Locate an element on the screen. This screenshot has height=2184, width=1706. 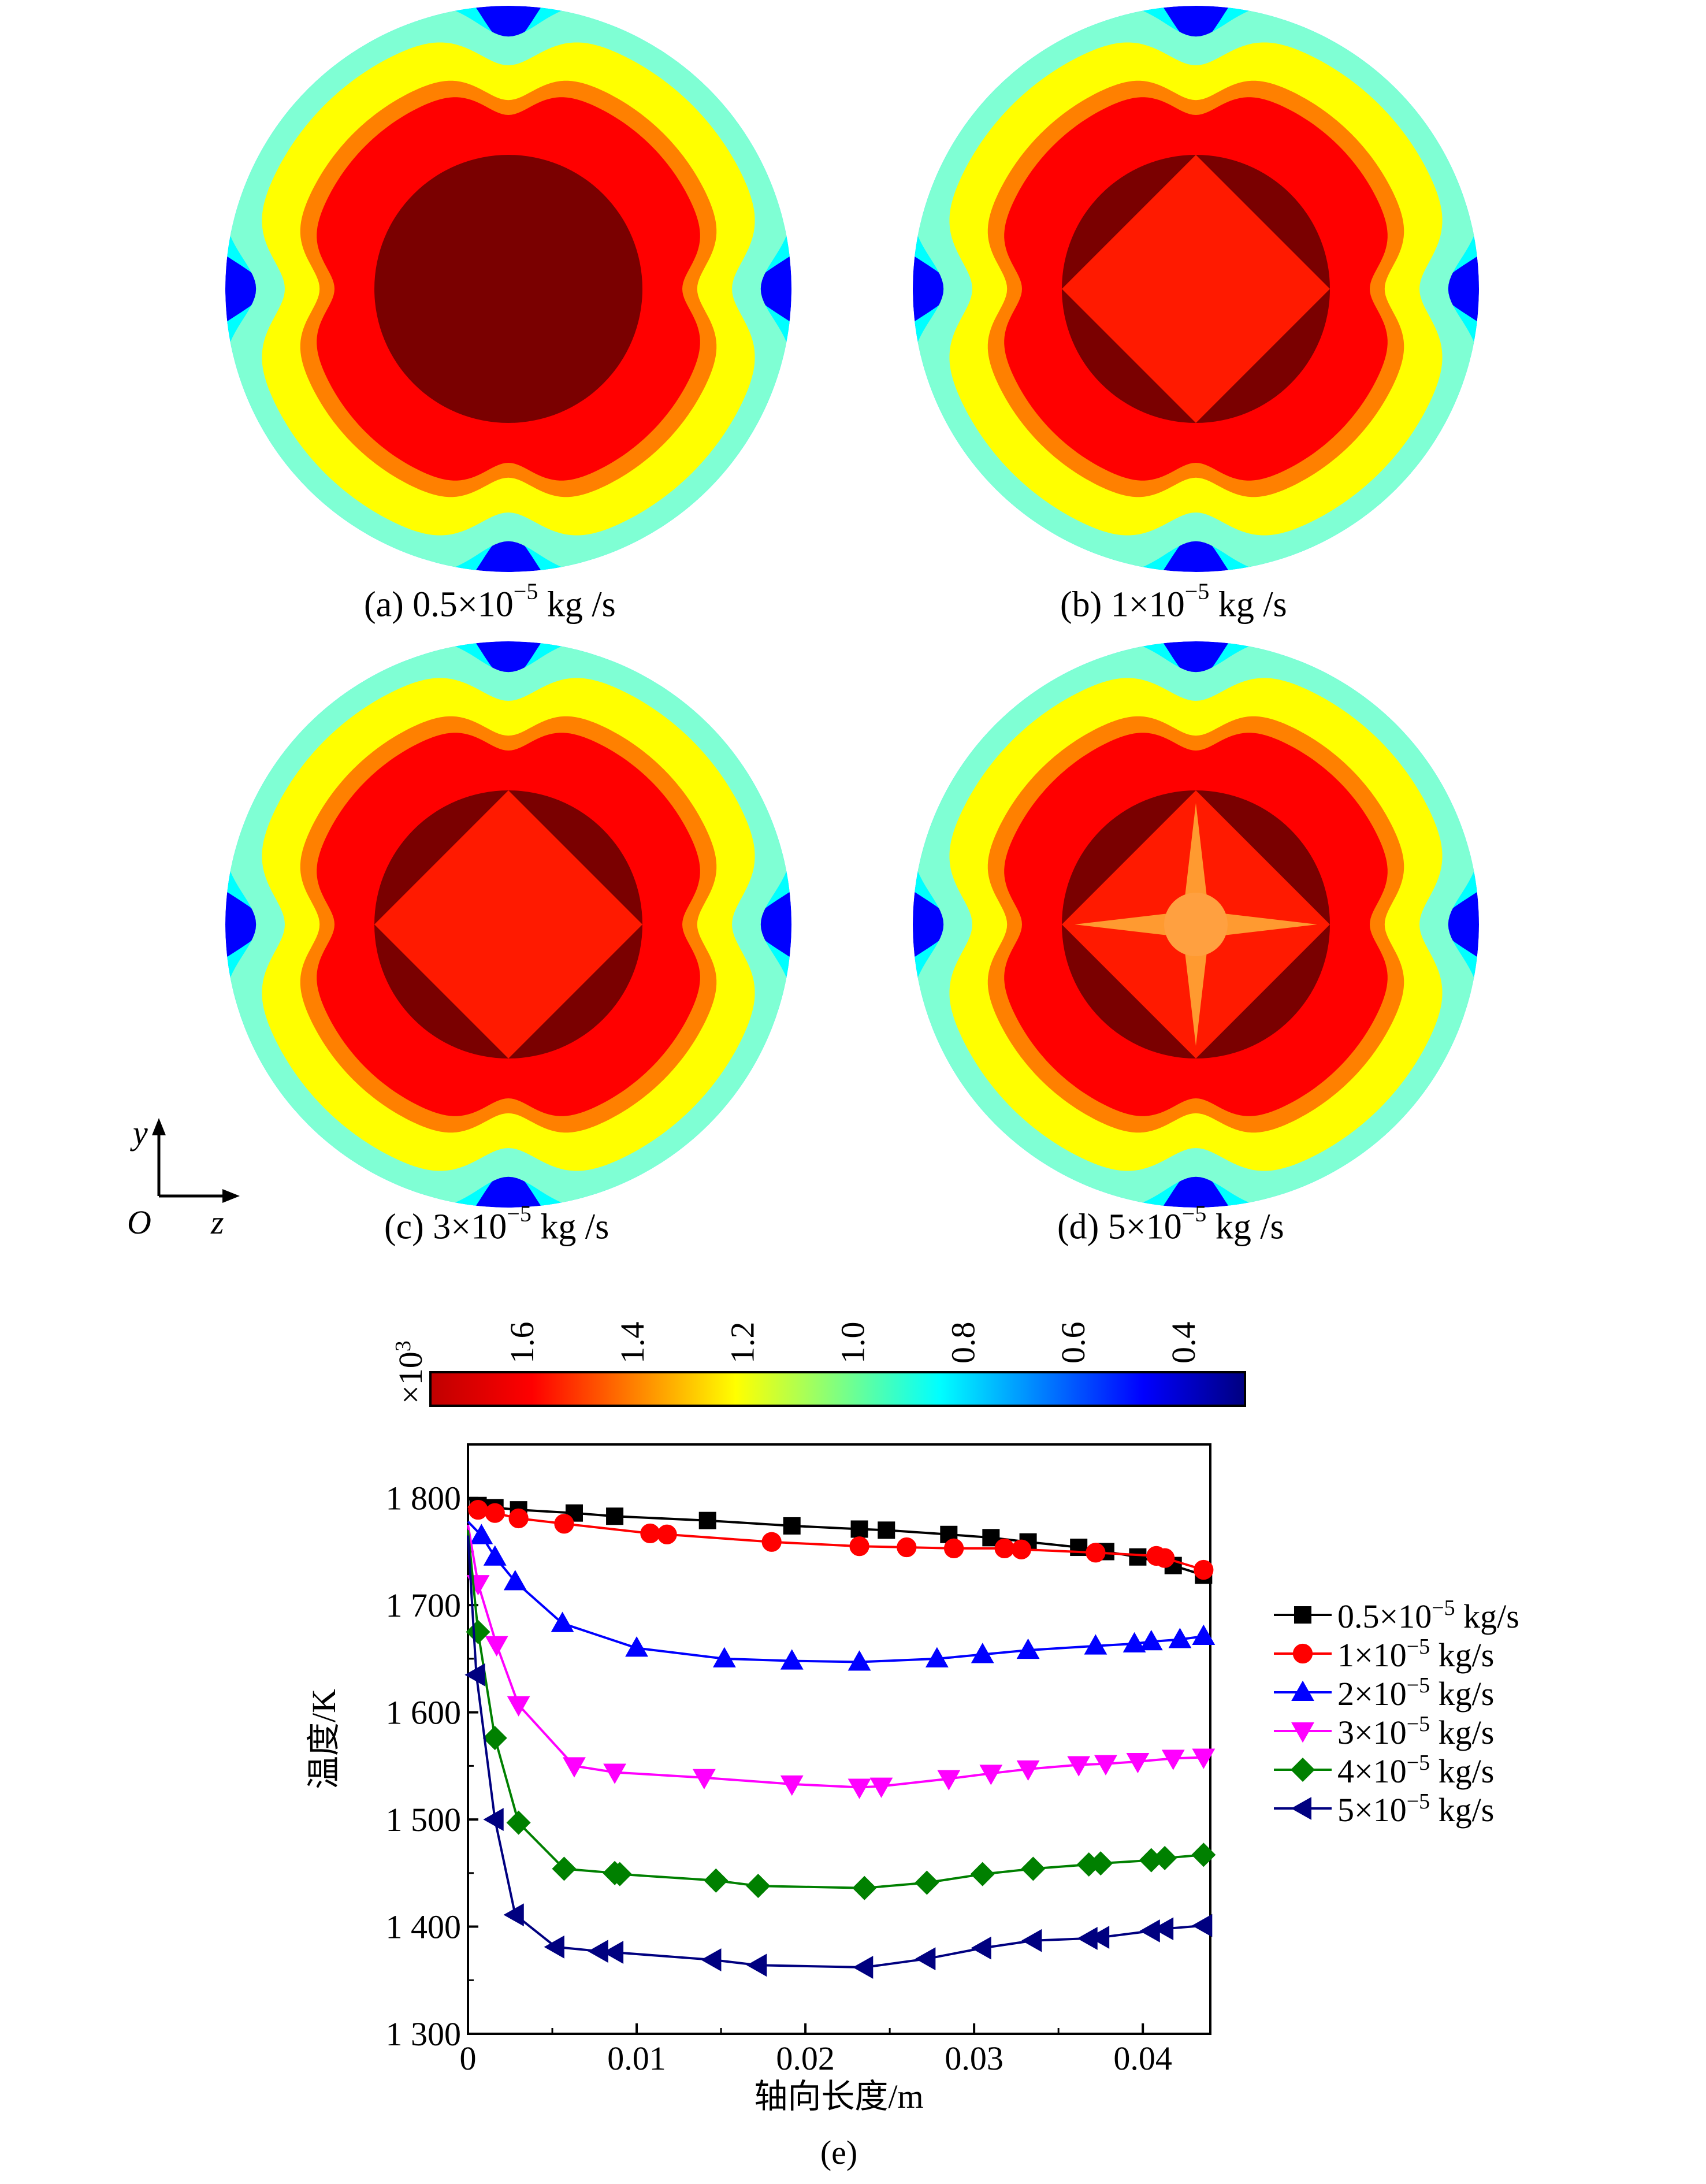
contour-core-star-center is located at coordinates (1196, 924).